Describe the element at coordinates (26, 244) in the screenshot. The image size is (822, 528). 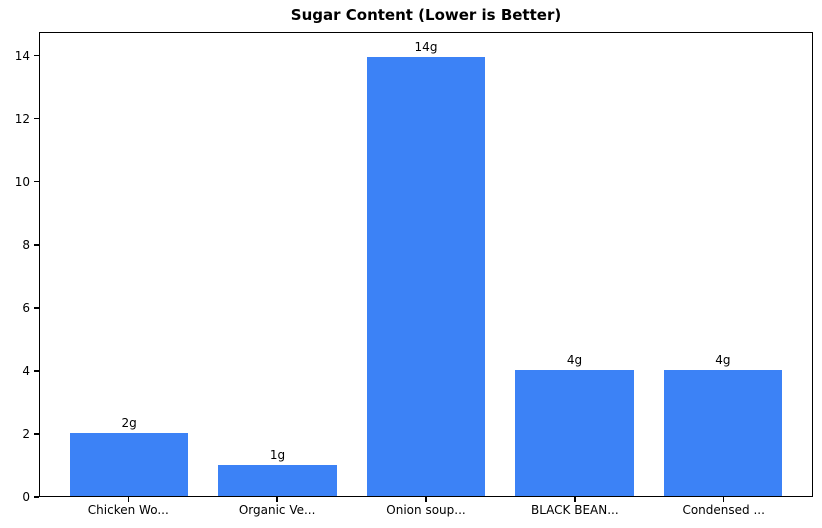
I see `y-tick-label: 8` at that location.